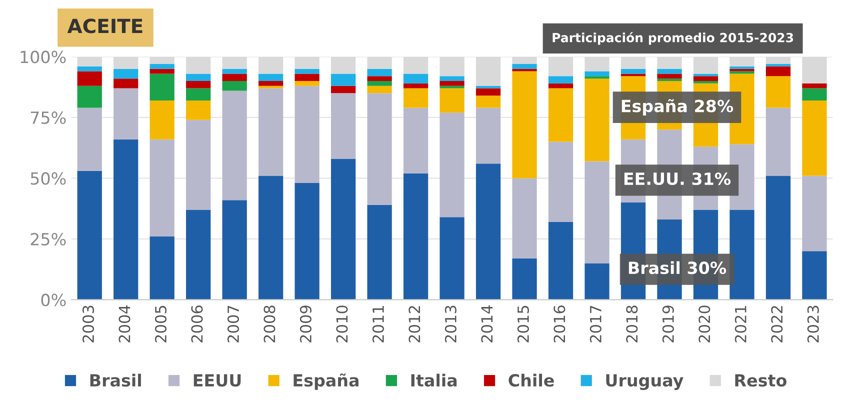 Image resolution: width=841 pixels, height=405 pixels. What do you see at coordinates (760, 380) in the screenshot?
I see `legend-label: Resto` at bounding box center [760, 380].